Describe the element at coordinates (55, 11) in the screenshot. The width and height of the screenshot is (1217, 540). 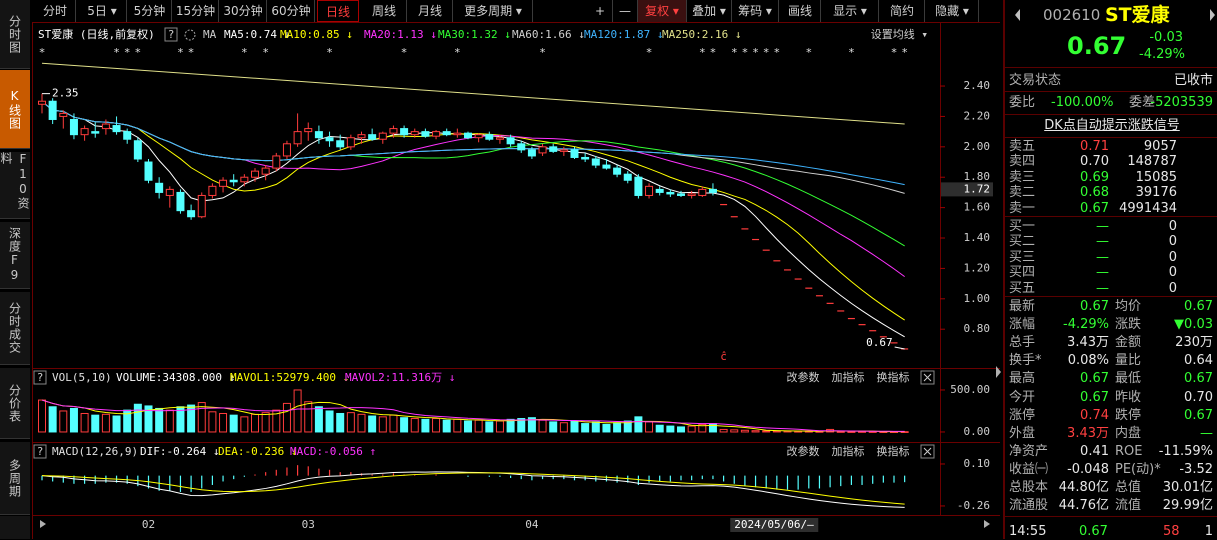
I see `period-tab: 分时` at that location.